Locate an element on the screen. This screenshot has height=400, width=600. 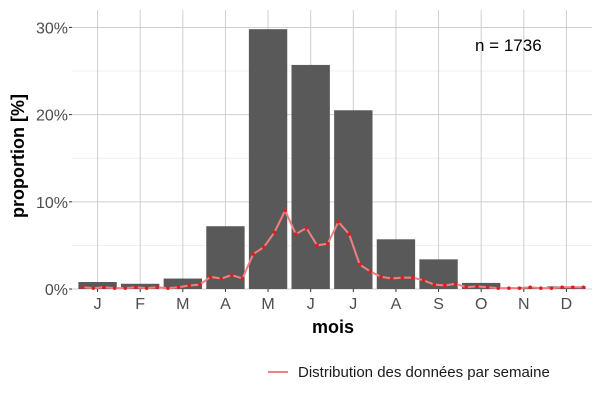
sample-size-annotation: n = 1736 is located at coordinates (508, 45).